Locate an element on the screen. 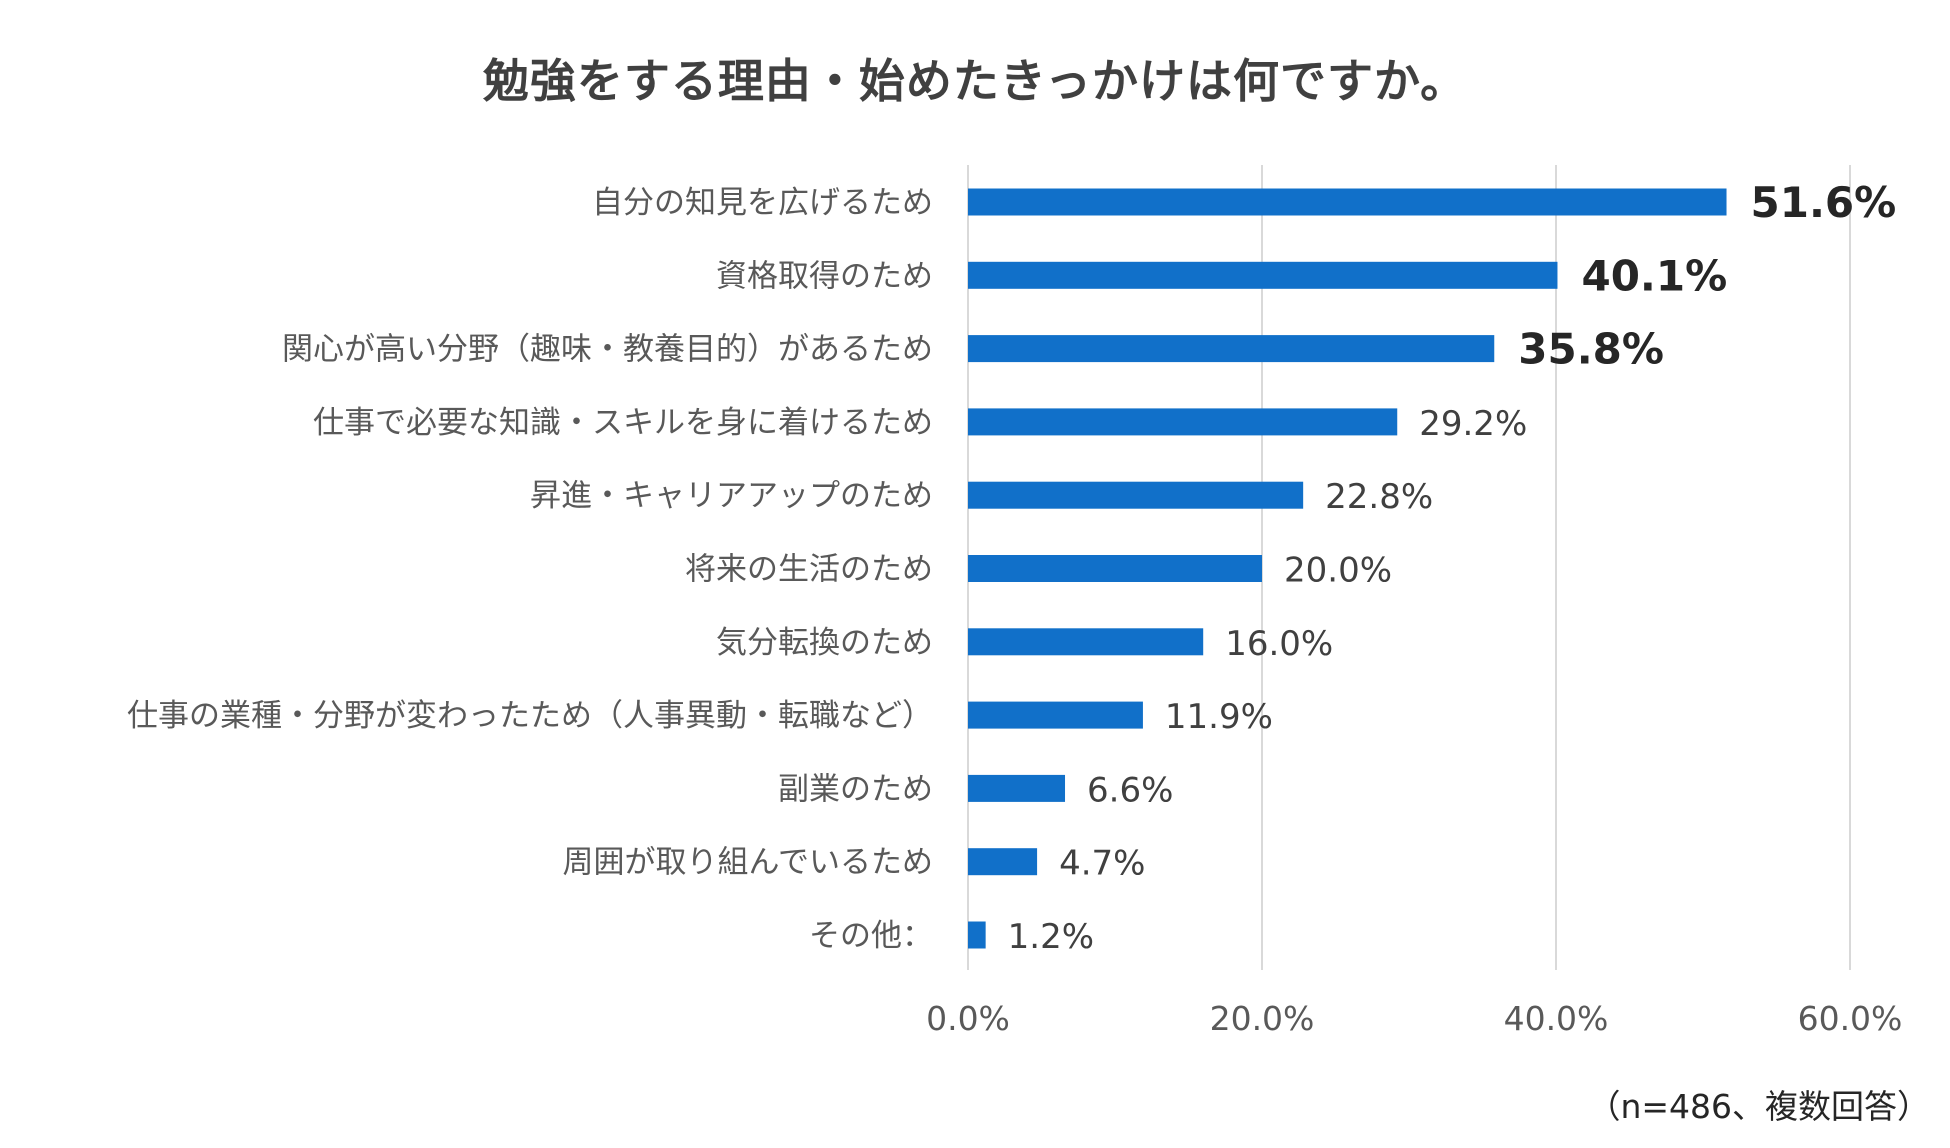 The width and height of the screenshot is (1950, 1148). value-label: 6.6% is located at coordinates (1130, 790).